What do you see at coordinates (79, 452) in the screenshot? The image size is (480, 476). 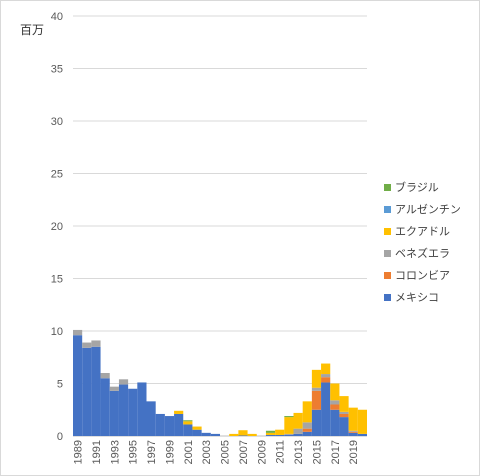 I see `x-tick-label: 1989` at bounding box center [79, 452].